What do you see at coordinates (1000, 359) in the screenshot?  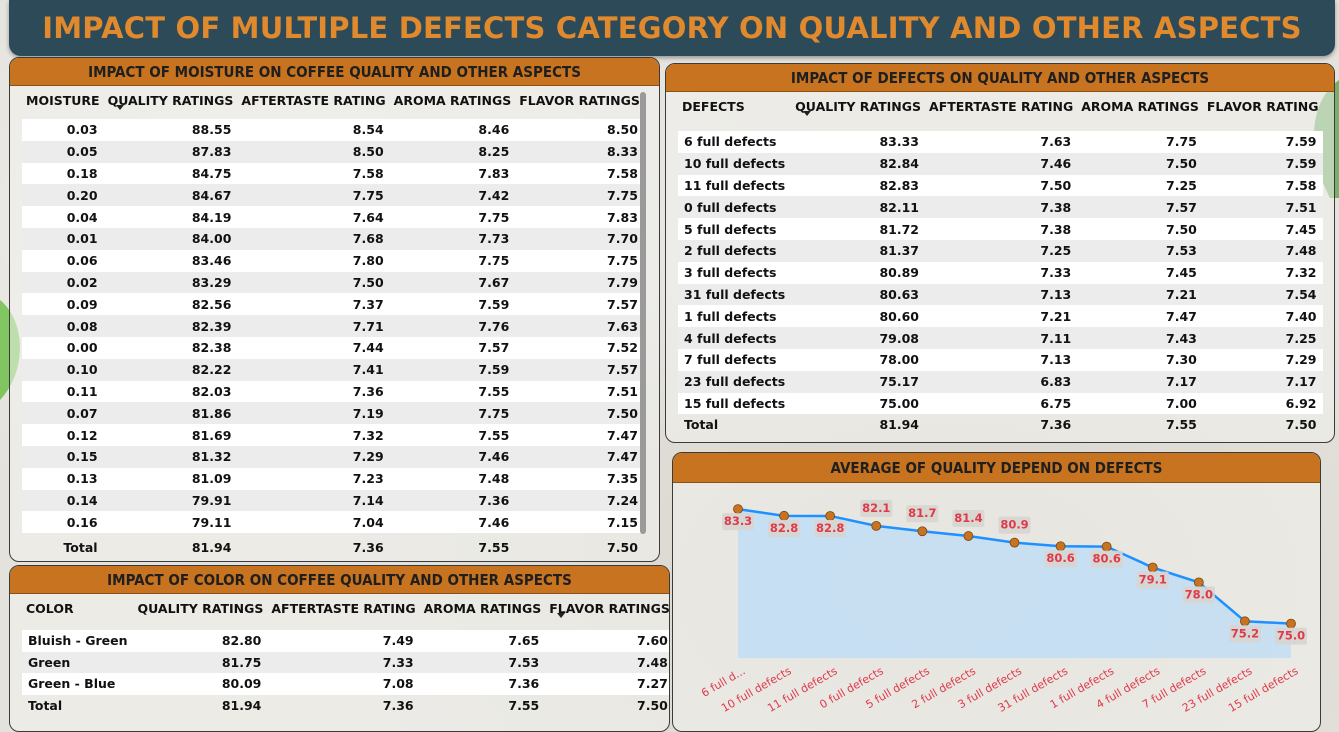 I see `table-row: 7 full defects 78.00 7.13 7.30 7.29` at bounding box center [1000, 359].